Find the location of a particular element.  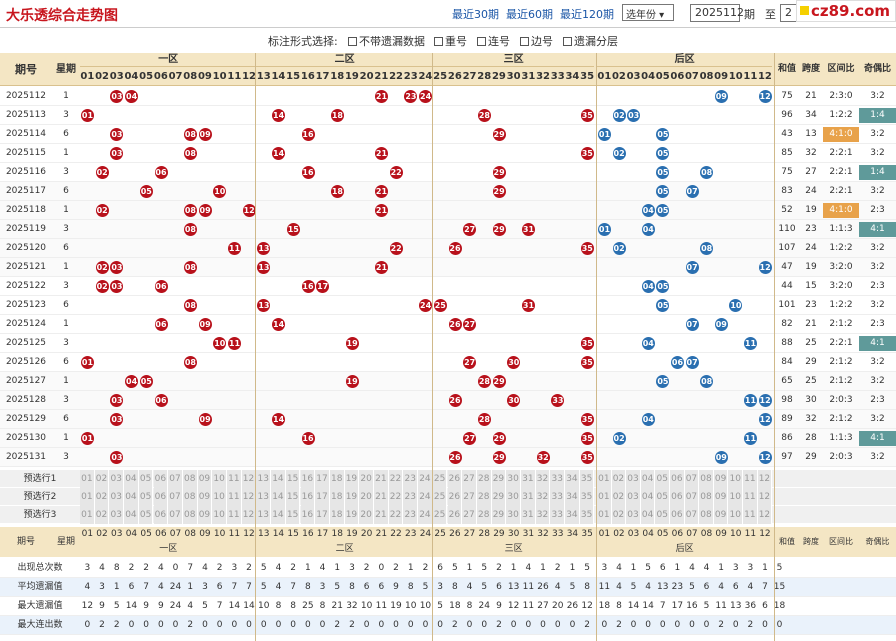

preselect-cell: 15 is located at coordinates (293, 479).